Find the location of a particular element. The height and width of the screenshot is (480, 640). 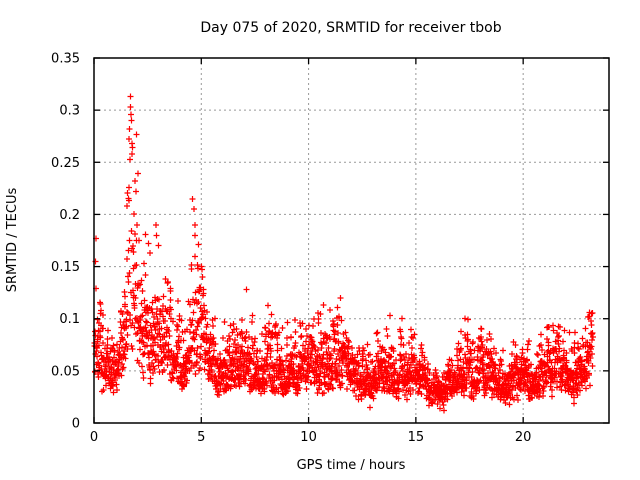

y-tick-labels: 0 0.05 0.1 0.15 0.2 0.25 0.3 0.35 is located at coordinates (65, 242).